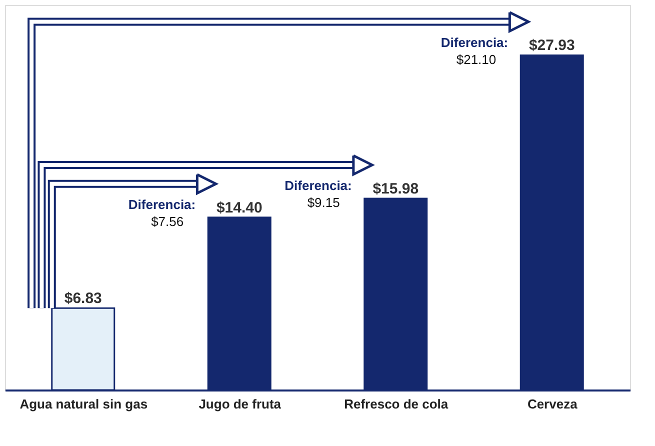 This screenshot has height=446, width=655. I want to click on annotation: Diferencia: $7.56, so click(162, 212).